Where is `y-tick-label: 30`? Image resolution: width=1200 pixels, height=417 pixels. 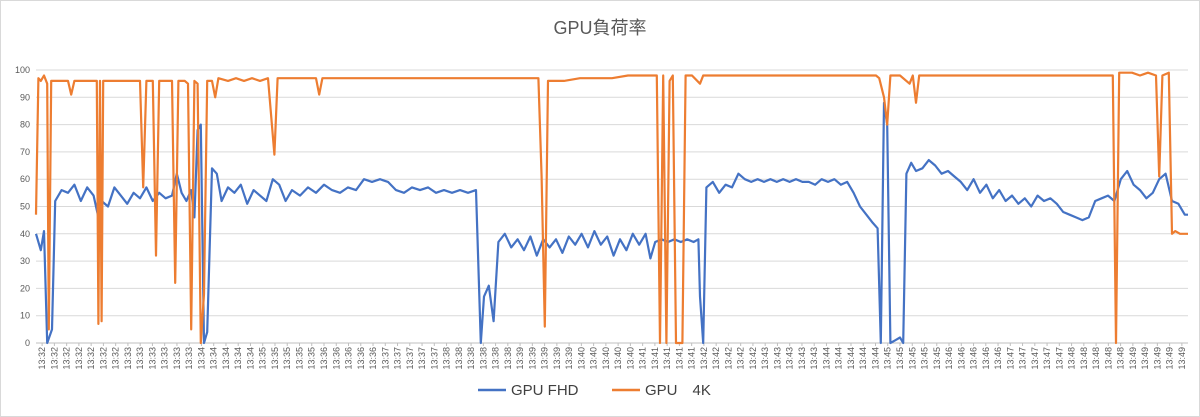
y-tick-label: 30 is located at coordinates (25, 261).